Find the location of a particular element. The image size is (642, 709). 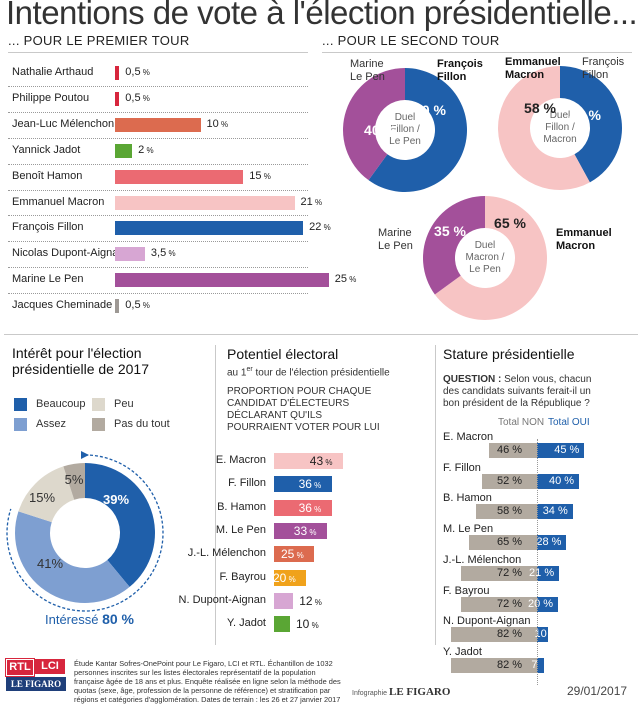

stature-non-pct: 72 % is located at coordinates (510, 603).